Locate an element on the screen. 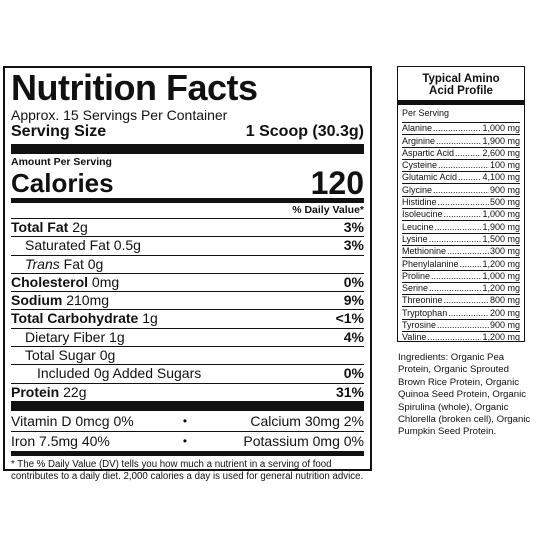 The height and width of the screenshot is (540, 540). amino-row: Histidine 500 mg is located at coordinates (461, 201).